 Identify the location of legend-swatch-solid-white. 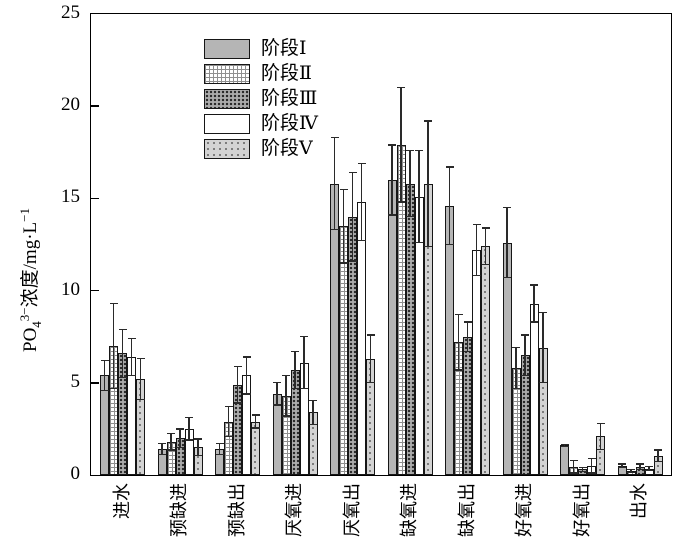
(227, 123).